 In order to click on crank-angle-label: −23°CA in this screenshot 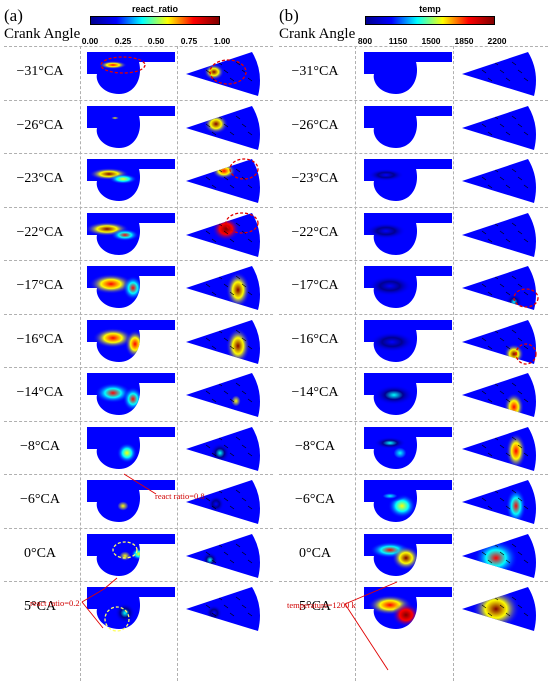, I will do `click(315, 178)`.